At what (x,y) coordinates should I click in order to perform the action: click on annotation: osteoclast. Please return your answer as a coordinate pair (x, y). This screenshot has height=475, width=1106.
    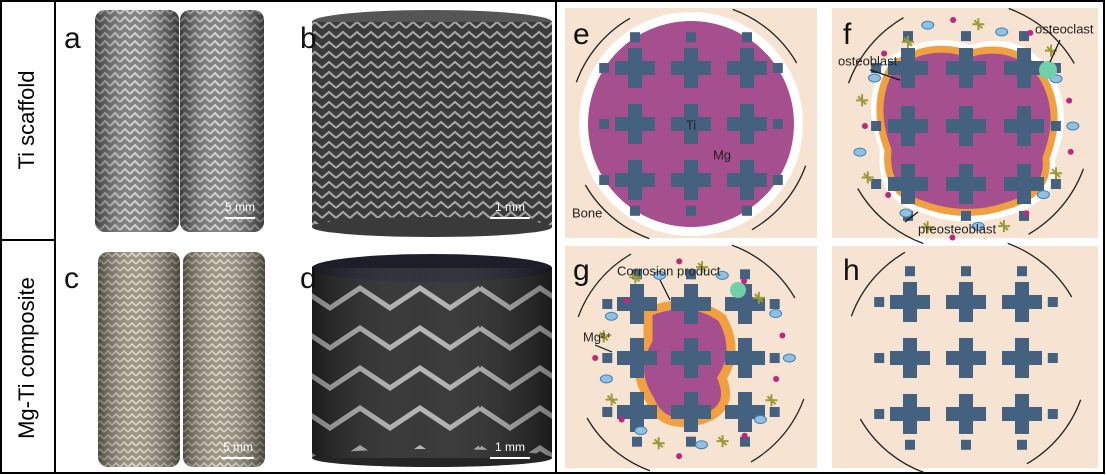
    Looking at the image, I should click on (1064, 28).